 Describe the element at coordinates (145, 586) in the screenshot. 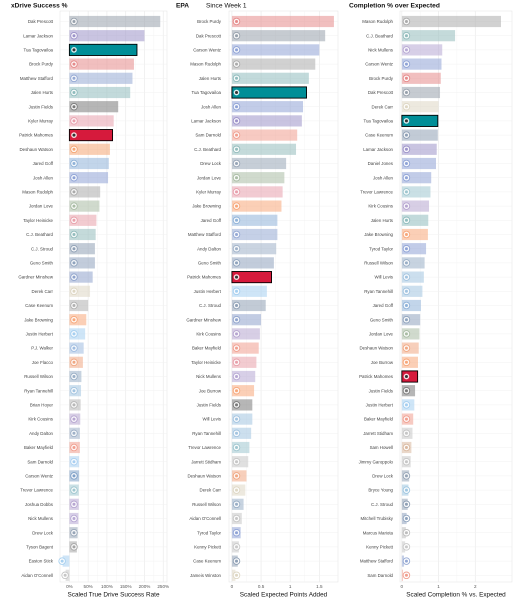

I see `x-tick-label: 200%` at that location.